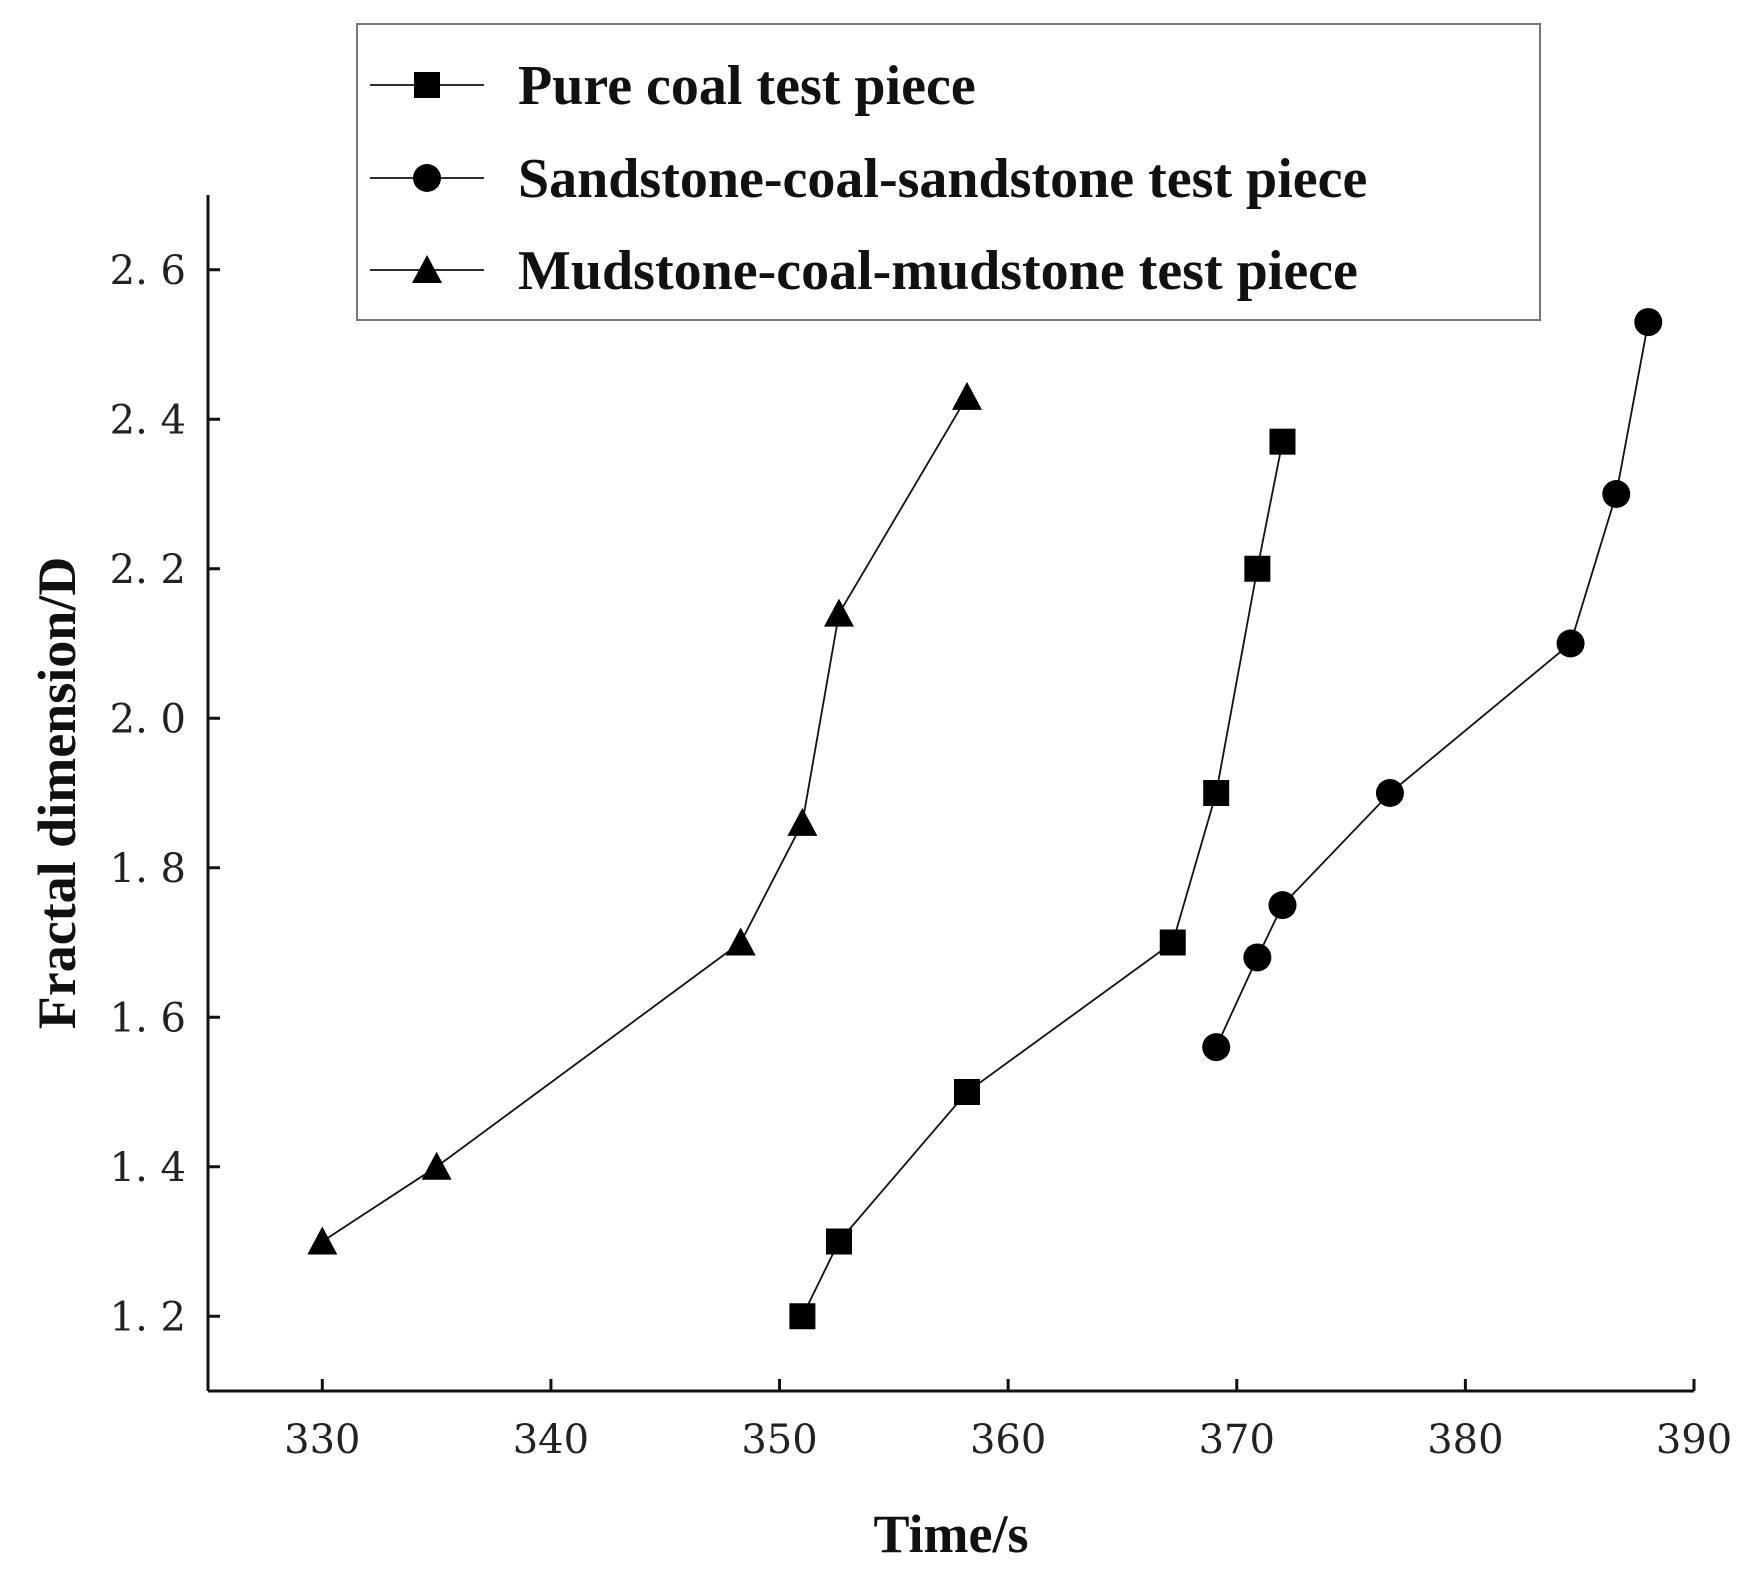 Image resolution: width=1738 pixels, height=1574 pixels. I want to click on y-tick-label: 1. 4, so click(148, 1168).